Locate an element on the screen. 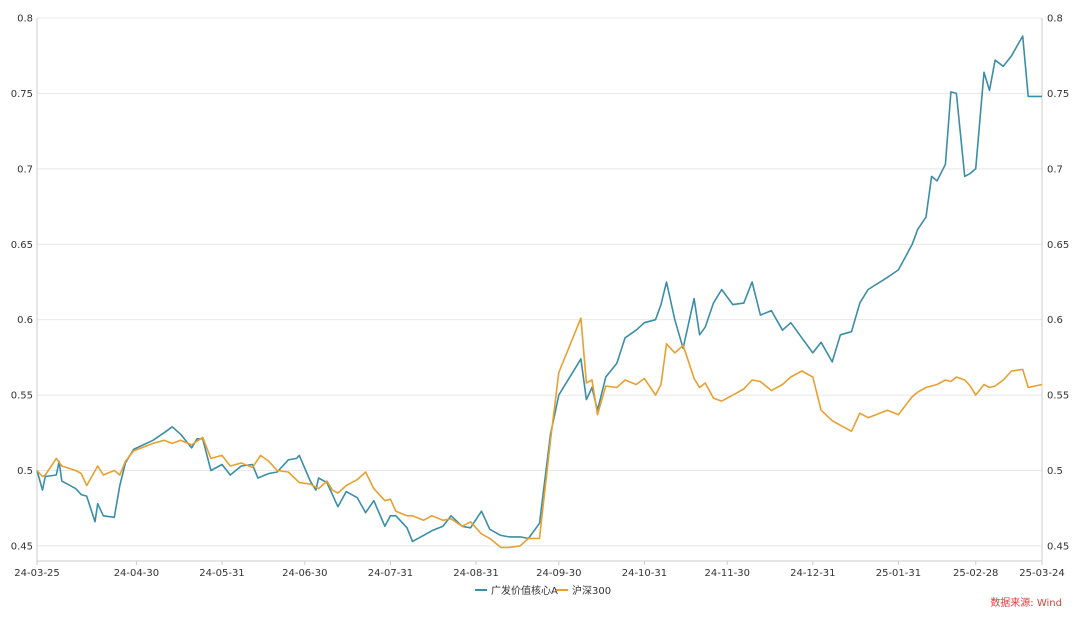 The width and height of the screenshot is (1080, 617). source-note: 数据来源: Wind is located at coordinates (1026, 602).